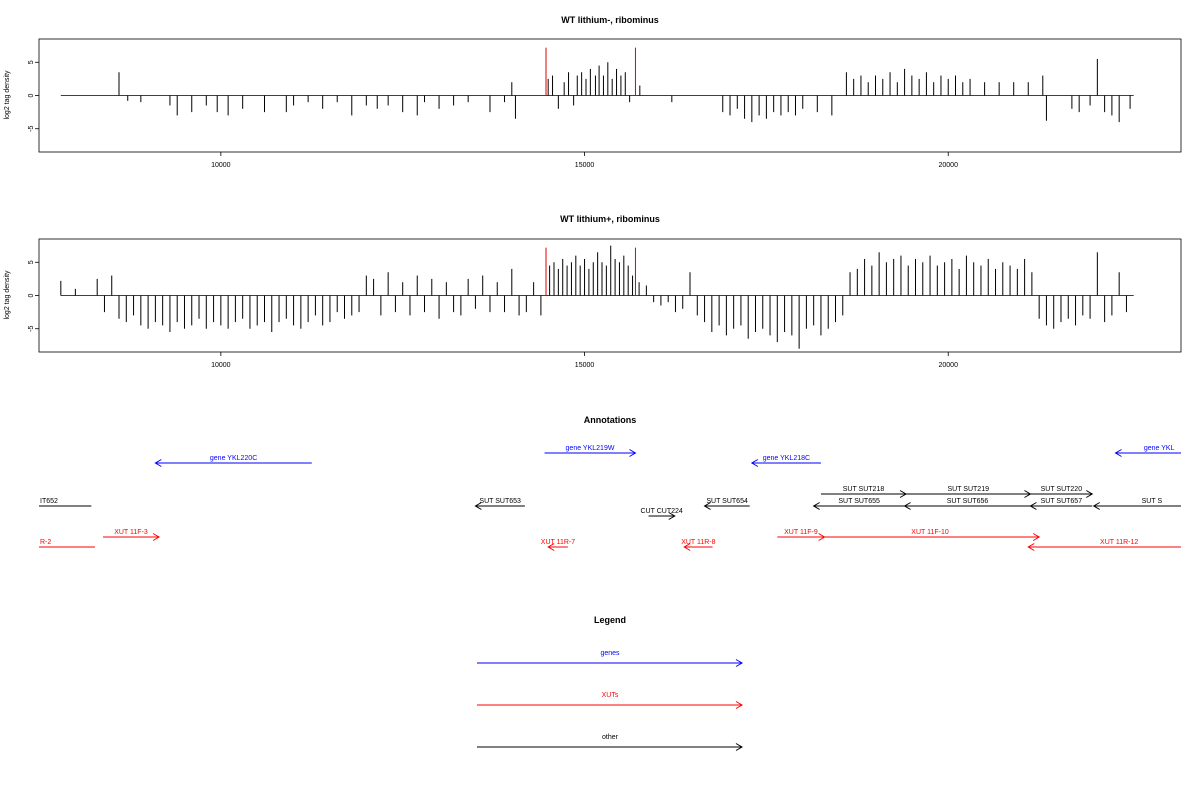  I want to click on annotation-feature: SUT SUT653, so click(499, 504).